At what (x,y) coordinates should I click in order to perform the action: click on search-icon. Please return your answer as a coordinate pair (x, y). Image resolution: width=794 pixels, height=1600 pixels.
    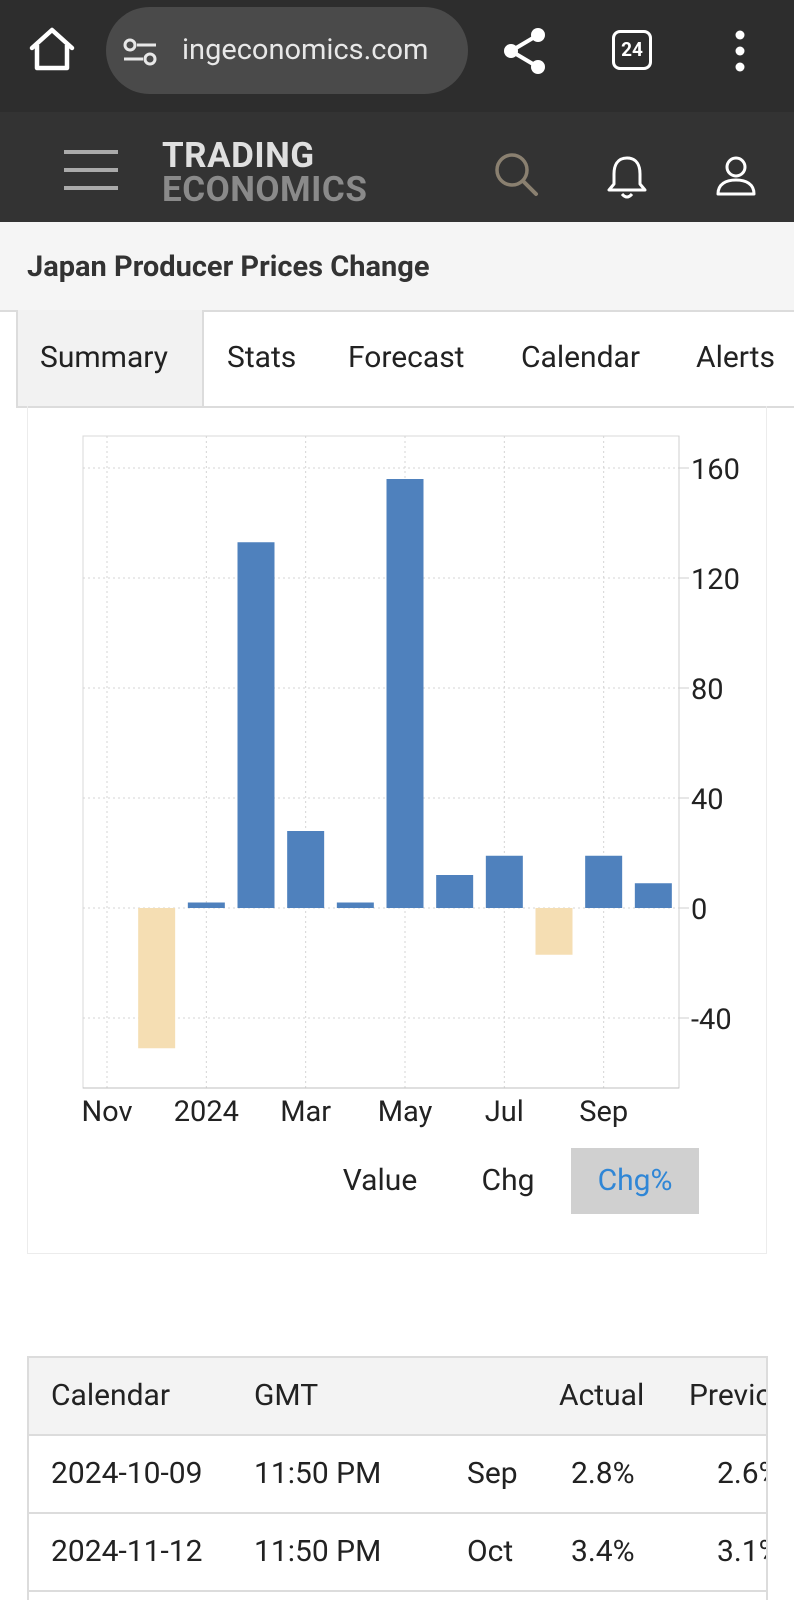
    Looking at the image, I should click on (516, 174).